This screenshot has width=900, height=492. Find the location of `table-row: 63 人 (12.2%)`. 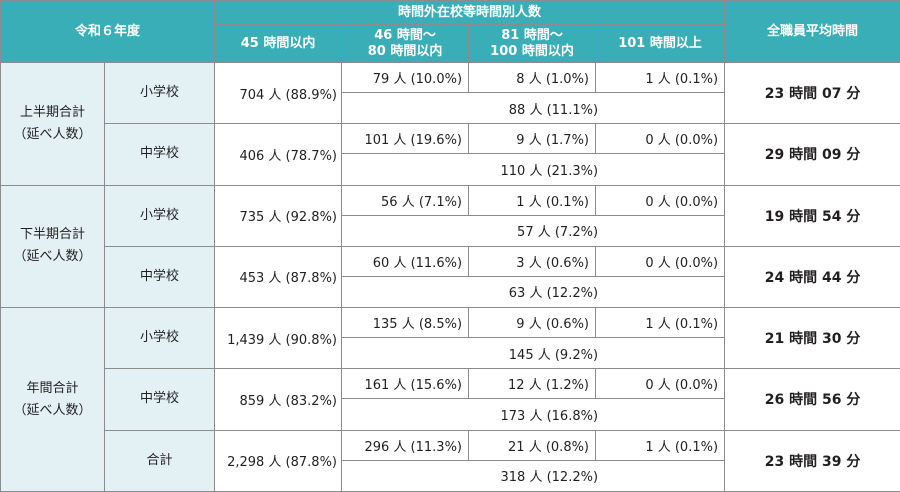

table-row: 63 人 (12.2%) is located at coordinates (450, 292).